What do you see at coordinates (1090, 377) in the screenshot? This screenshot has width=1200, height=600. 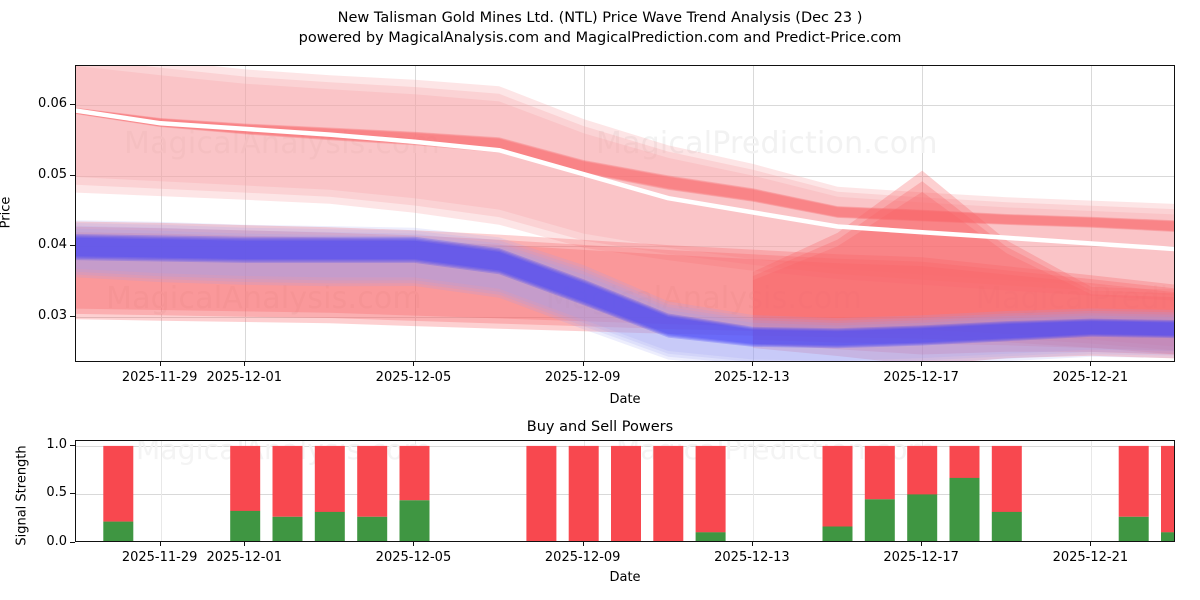 I see `xtick-label-price-6: 2025-12-21` at bounding box center [1090, 377].